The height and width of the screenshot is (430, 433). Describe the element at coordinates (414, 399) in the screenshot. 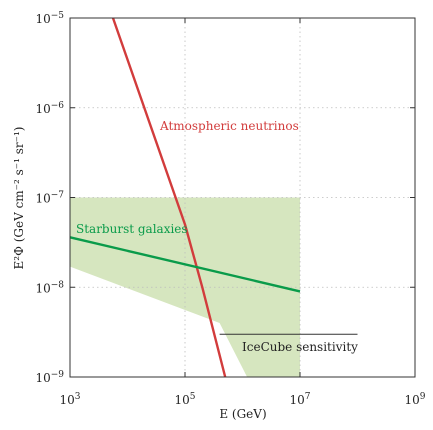

I see `x-tick-label: 109` at that location.